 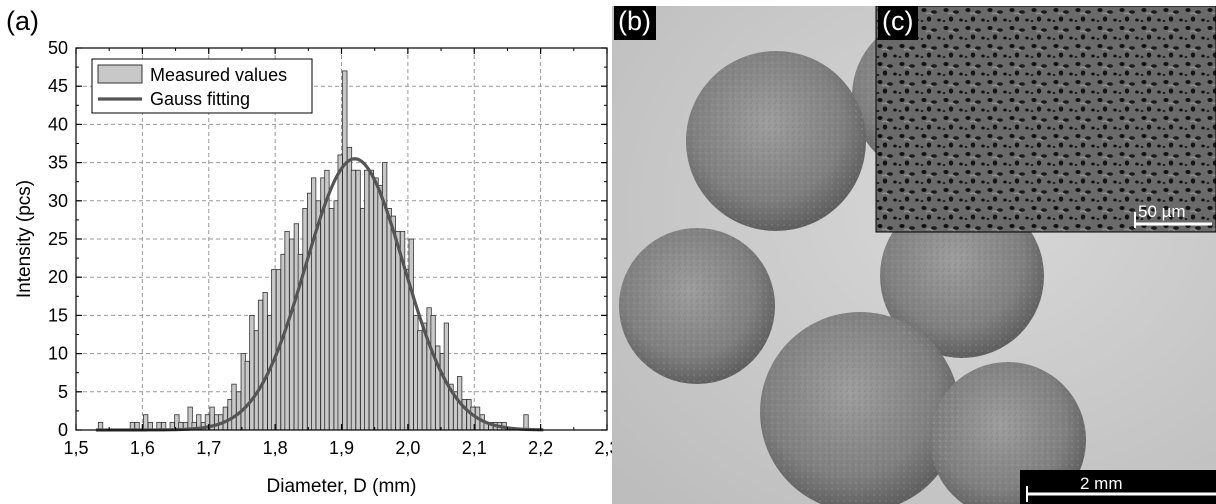 What do you see at coordinates (200, 99) in the screenshot?
I see `legend-entry-gauss: Gauss fitting` at bounding box center [200, 99].